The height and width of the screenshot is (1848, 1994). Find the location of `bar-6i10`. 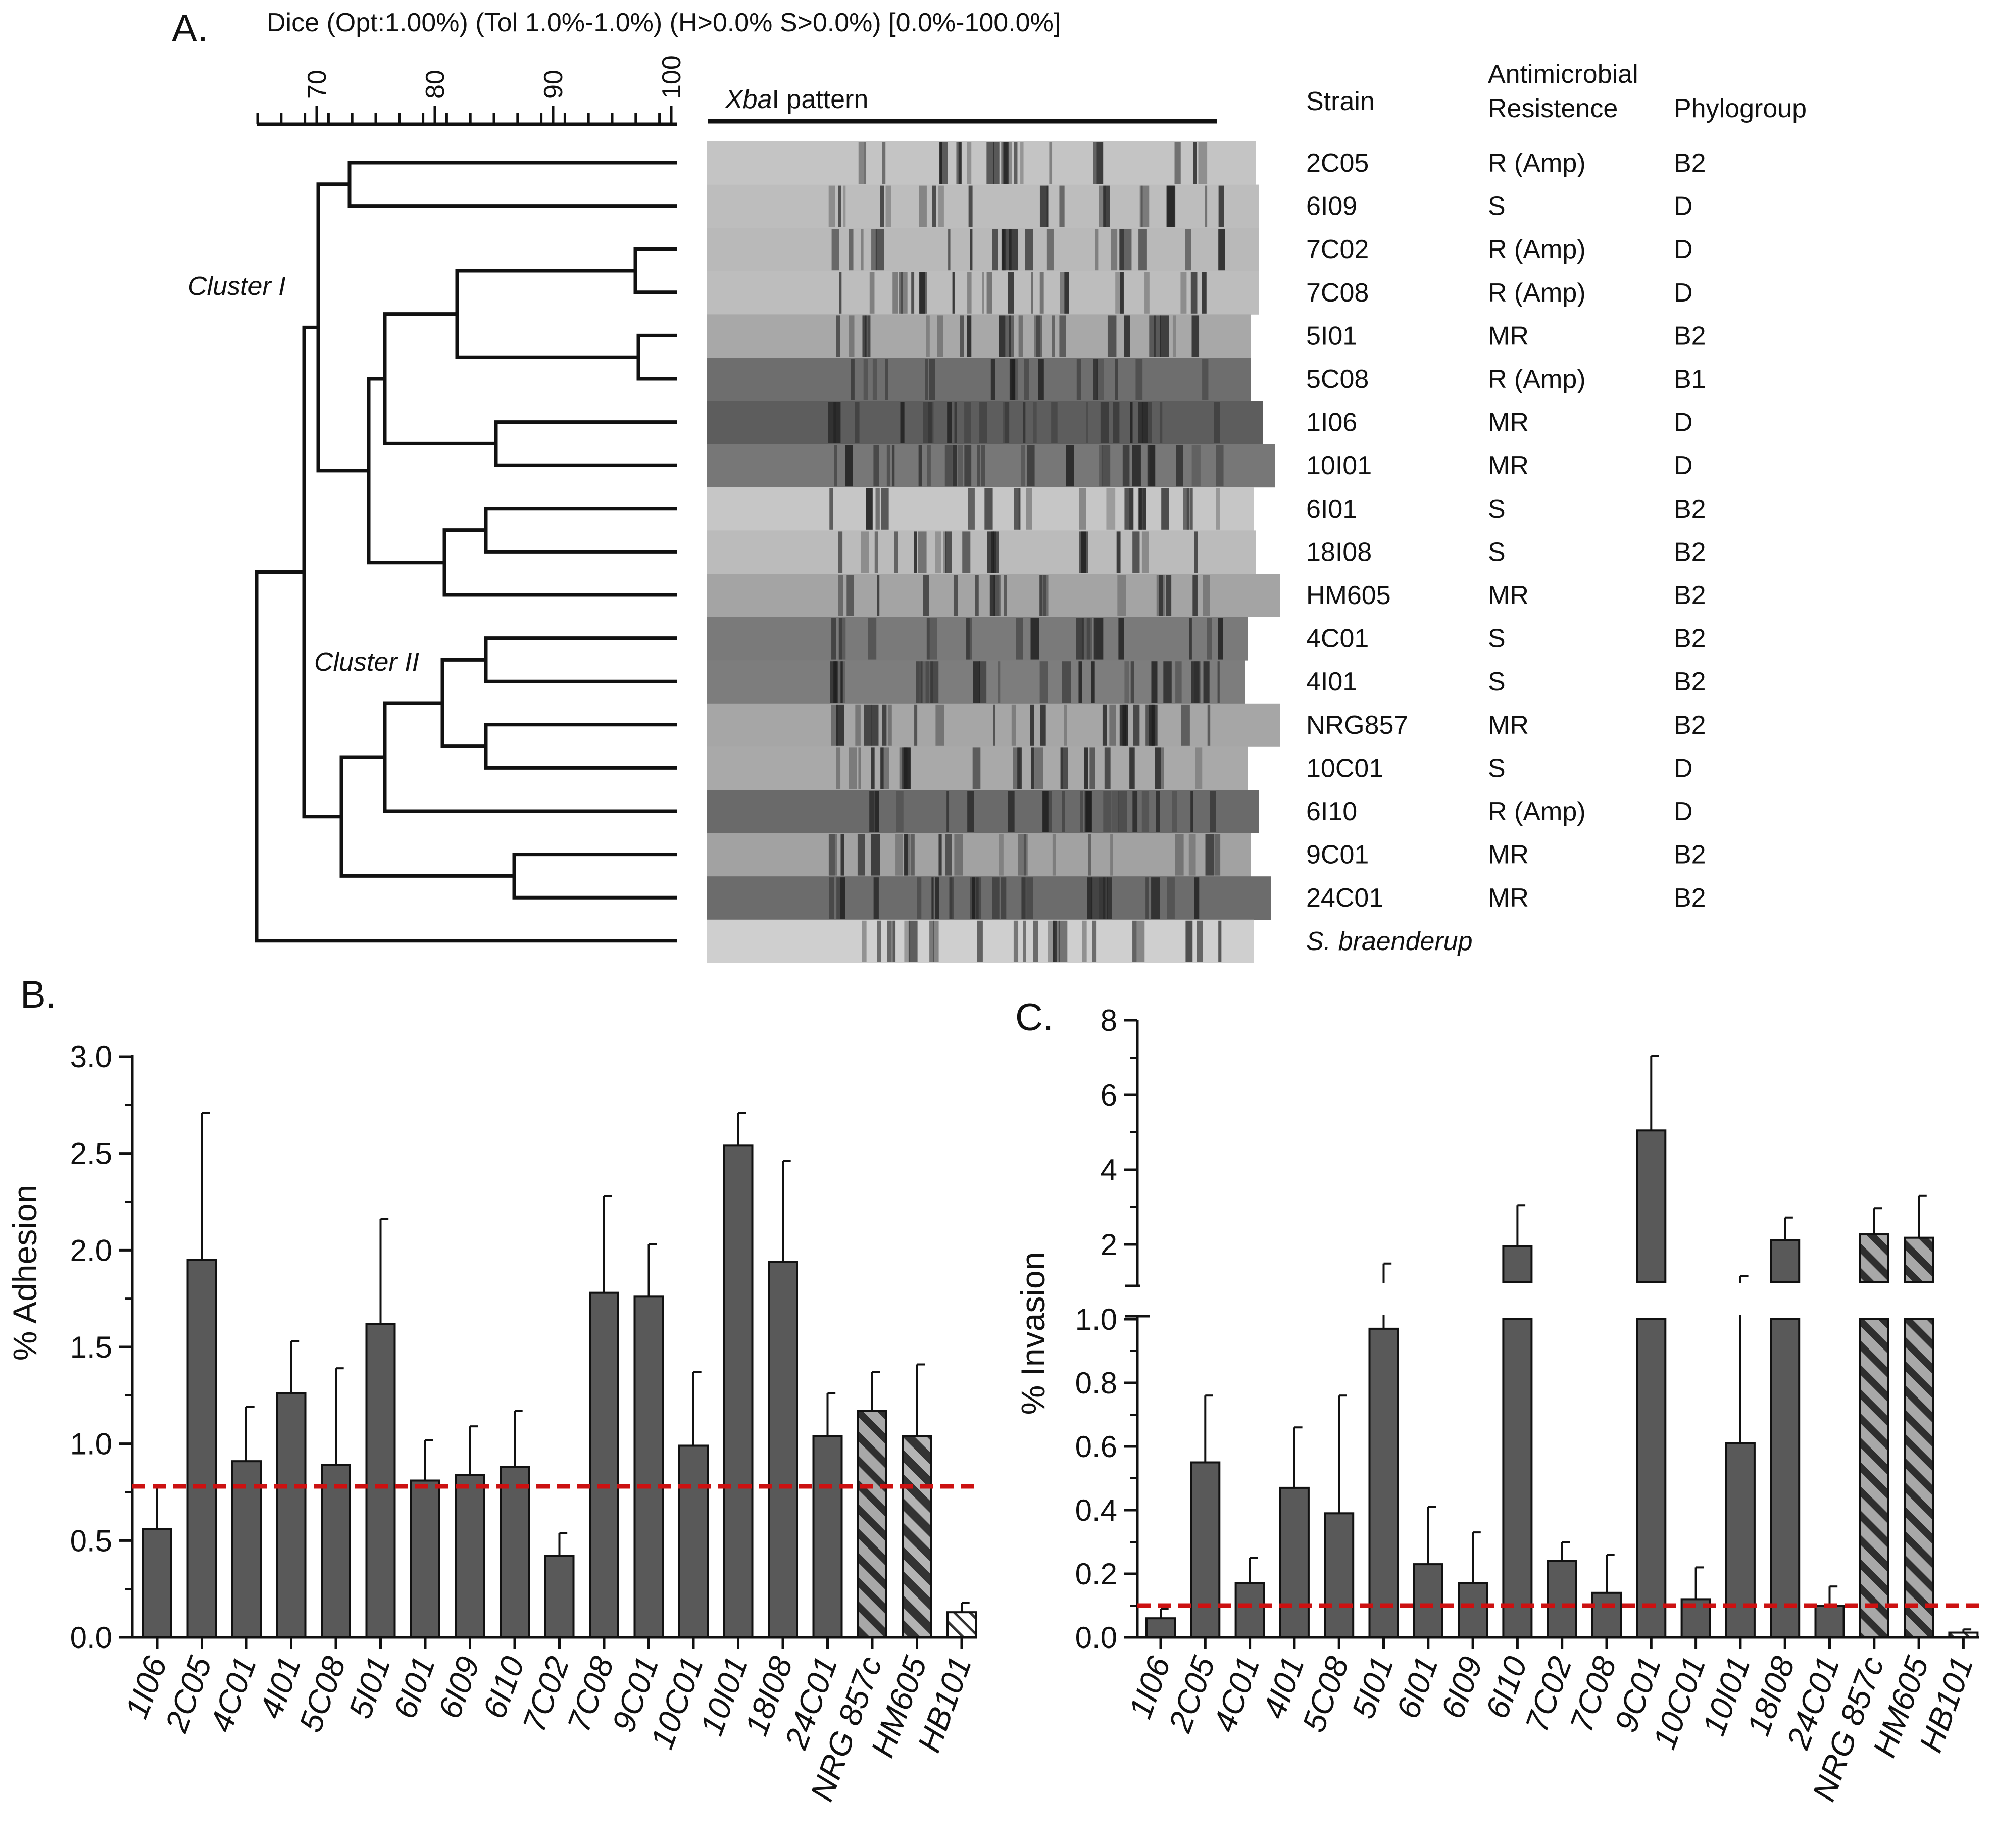

bar-6i10 is located at coordinates (1517, 1478).